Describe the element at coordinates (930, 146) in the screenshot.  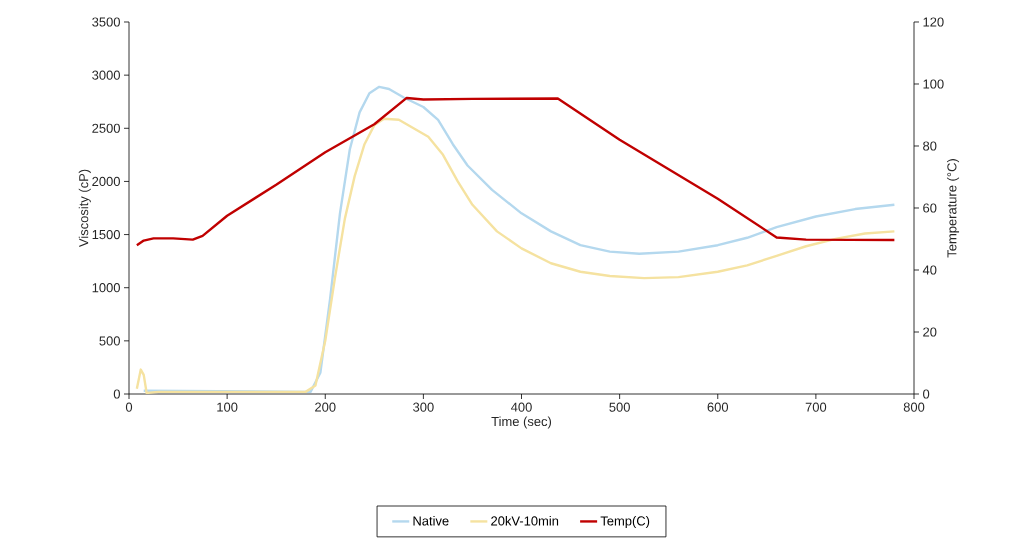
I see `y2-tick-label: 80` at that location.